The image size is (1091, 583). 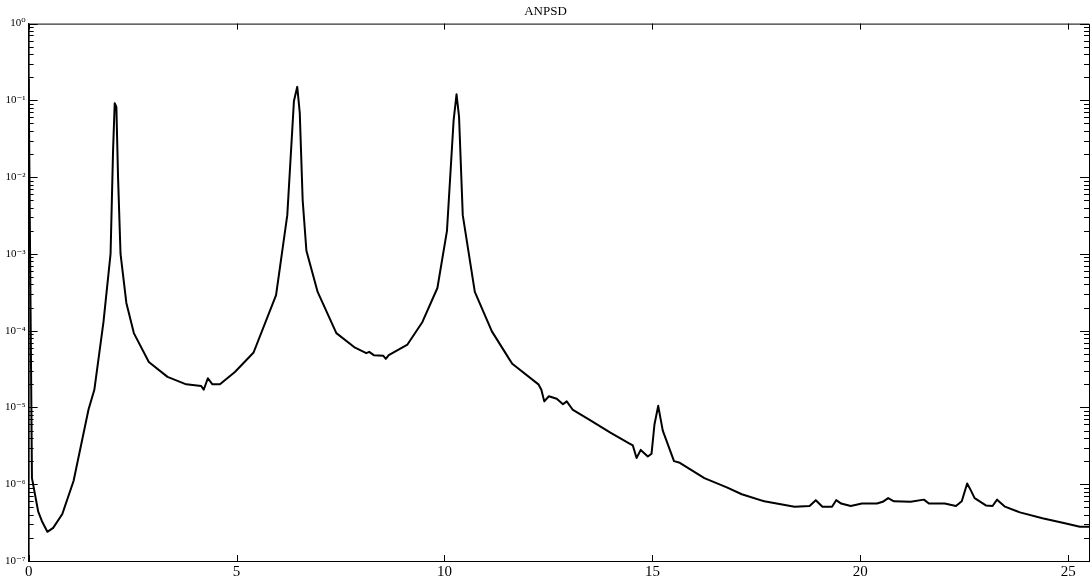 I want to click on y-tick-label: 10⁻⁶, so click(x=15, y=483).